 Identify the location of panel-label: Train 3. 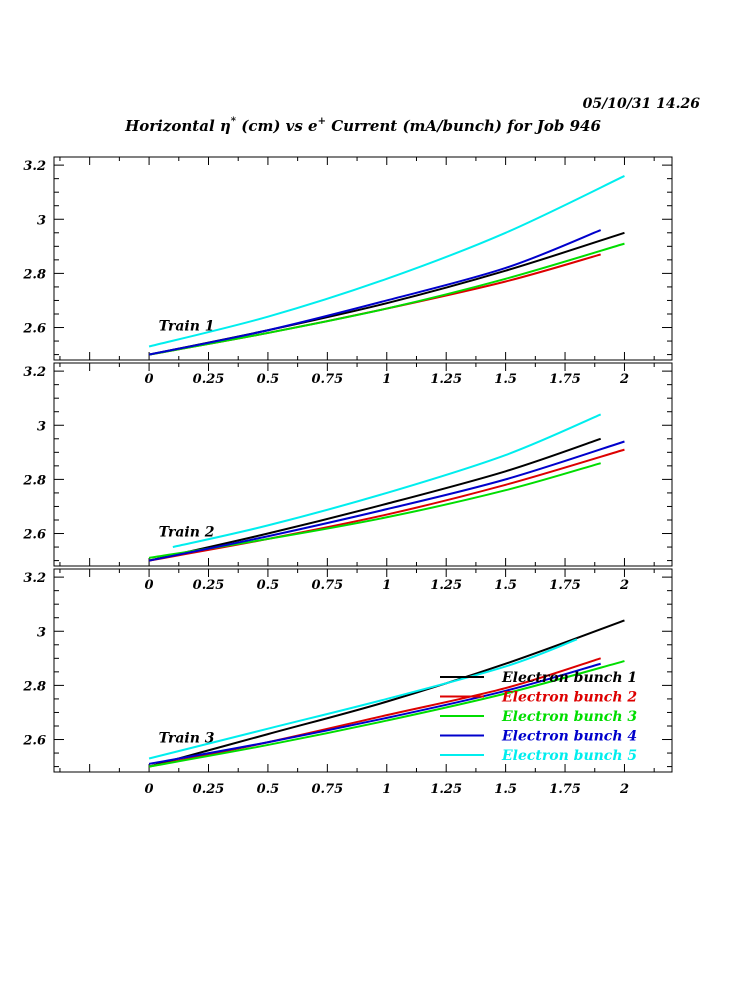
(187, 739).